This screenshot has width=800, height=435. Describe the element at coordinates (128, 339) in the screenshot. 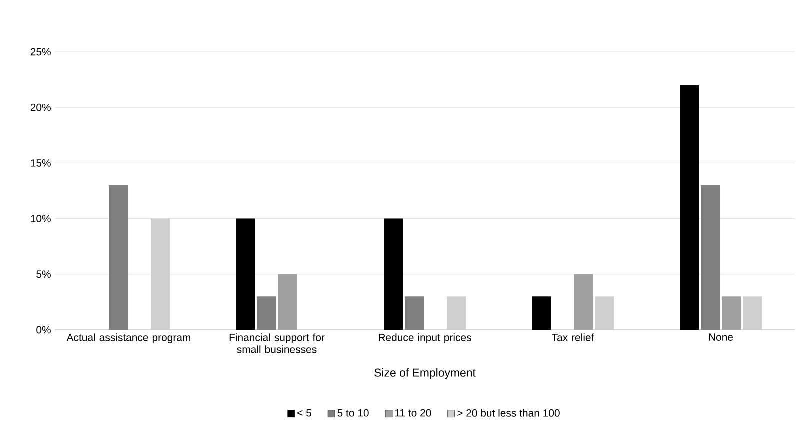

I see `x-tick-label: Actual assistance program` at that location.